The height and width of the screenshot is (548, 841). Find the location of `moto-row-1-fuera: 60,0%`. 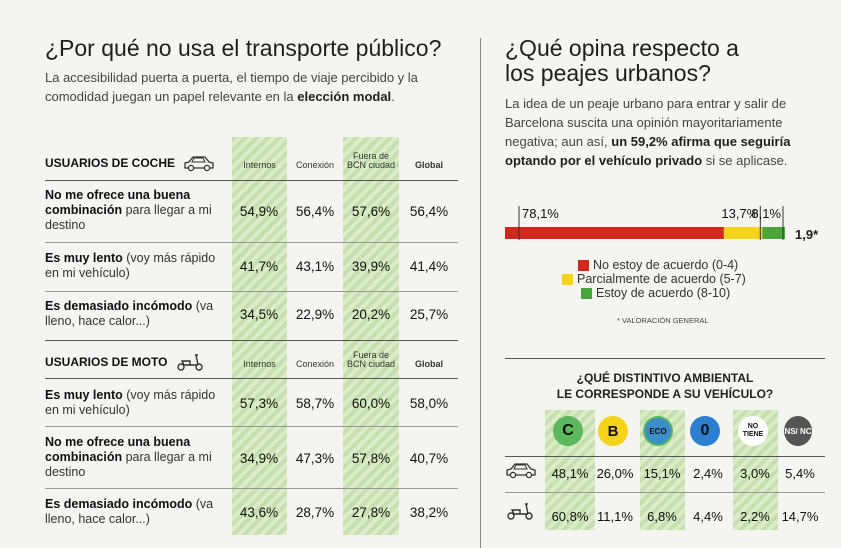

moto-row-1-fuera: 60,0% is located at coordinates (371, 403).